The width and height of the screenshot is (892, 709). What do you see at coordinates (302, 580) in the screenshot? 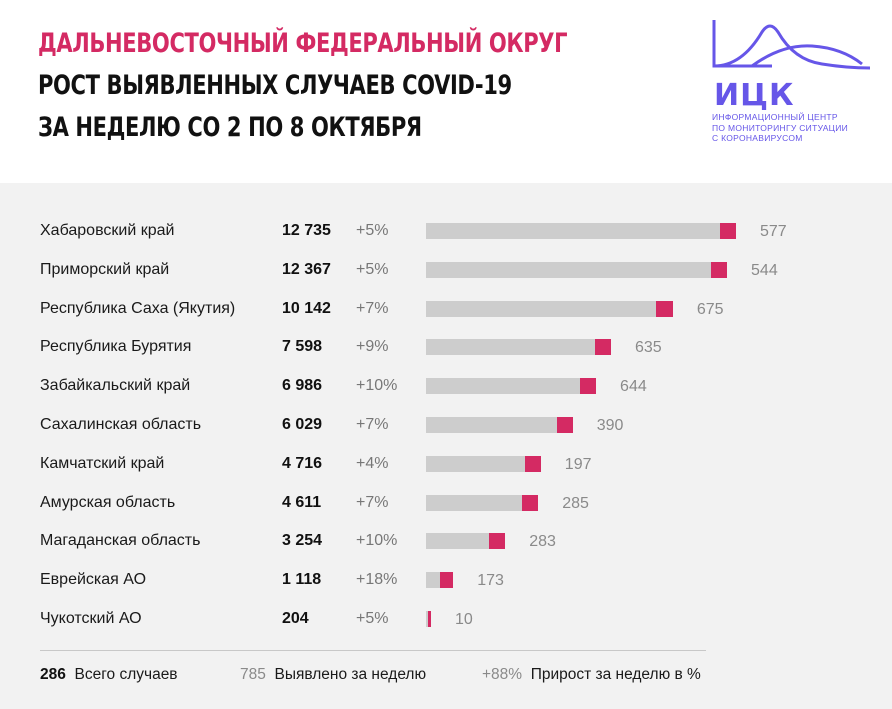
I see `total-cases-value: 1 118` at bounding box center [302, 580].